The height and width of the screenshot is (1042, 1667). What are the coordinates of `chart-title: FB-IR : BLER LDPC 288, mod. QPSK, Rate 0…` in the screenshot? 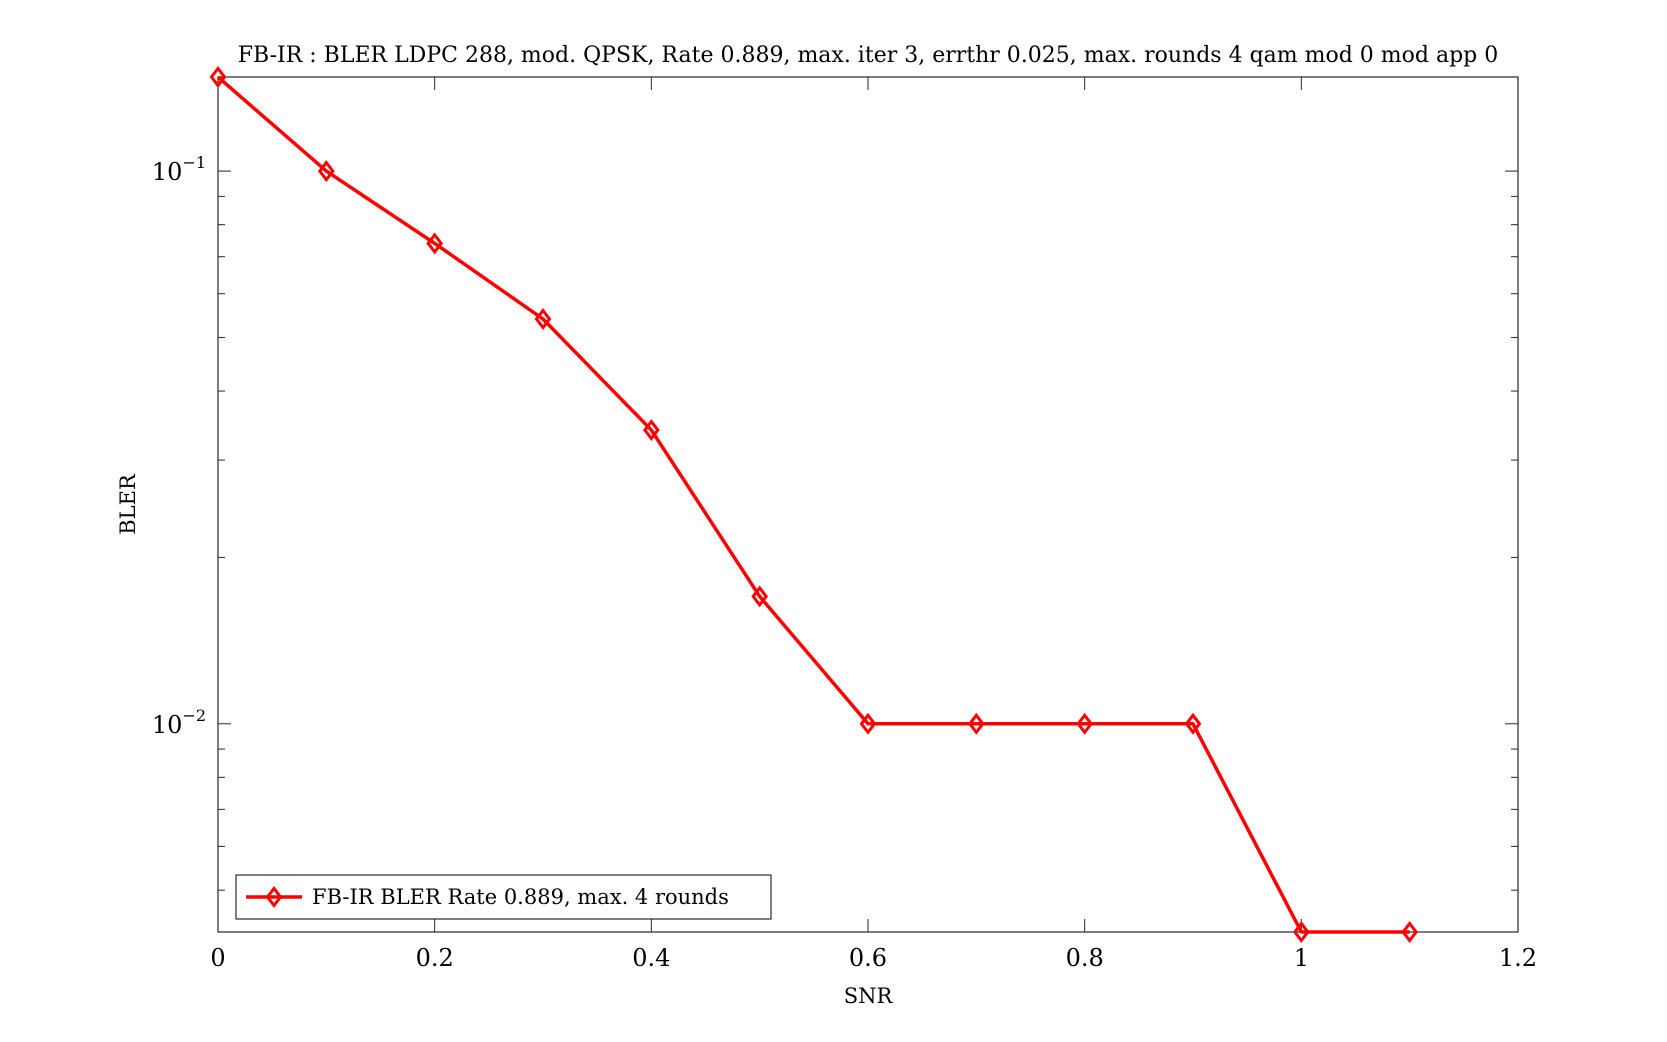 It's located at (868, 55).